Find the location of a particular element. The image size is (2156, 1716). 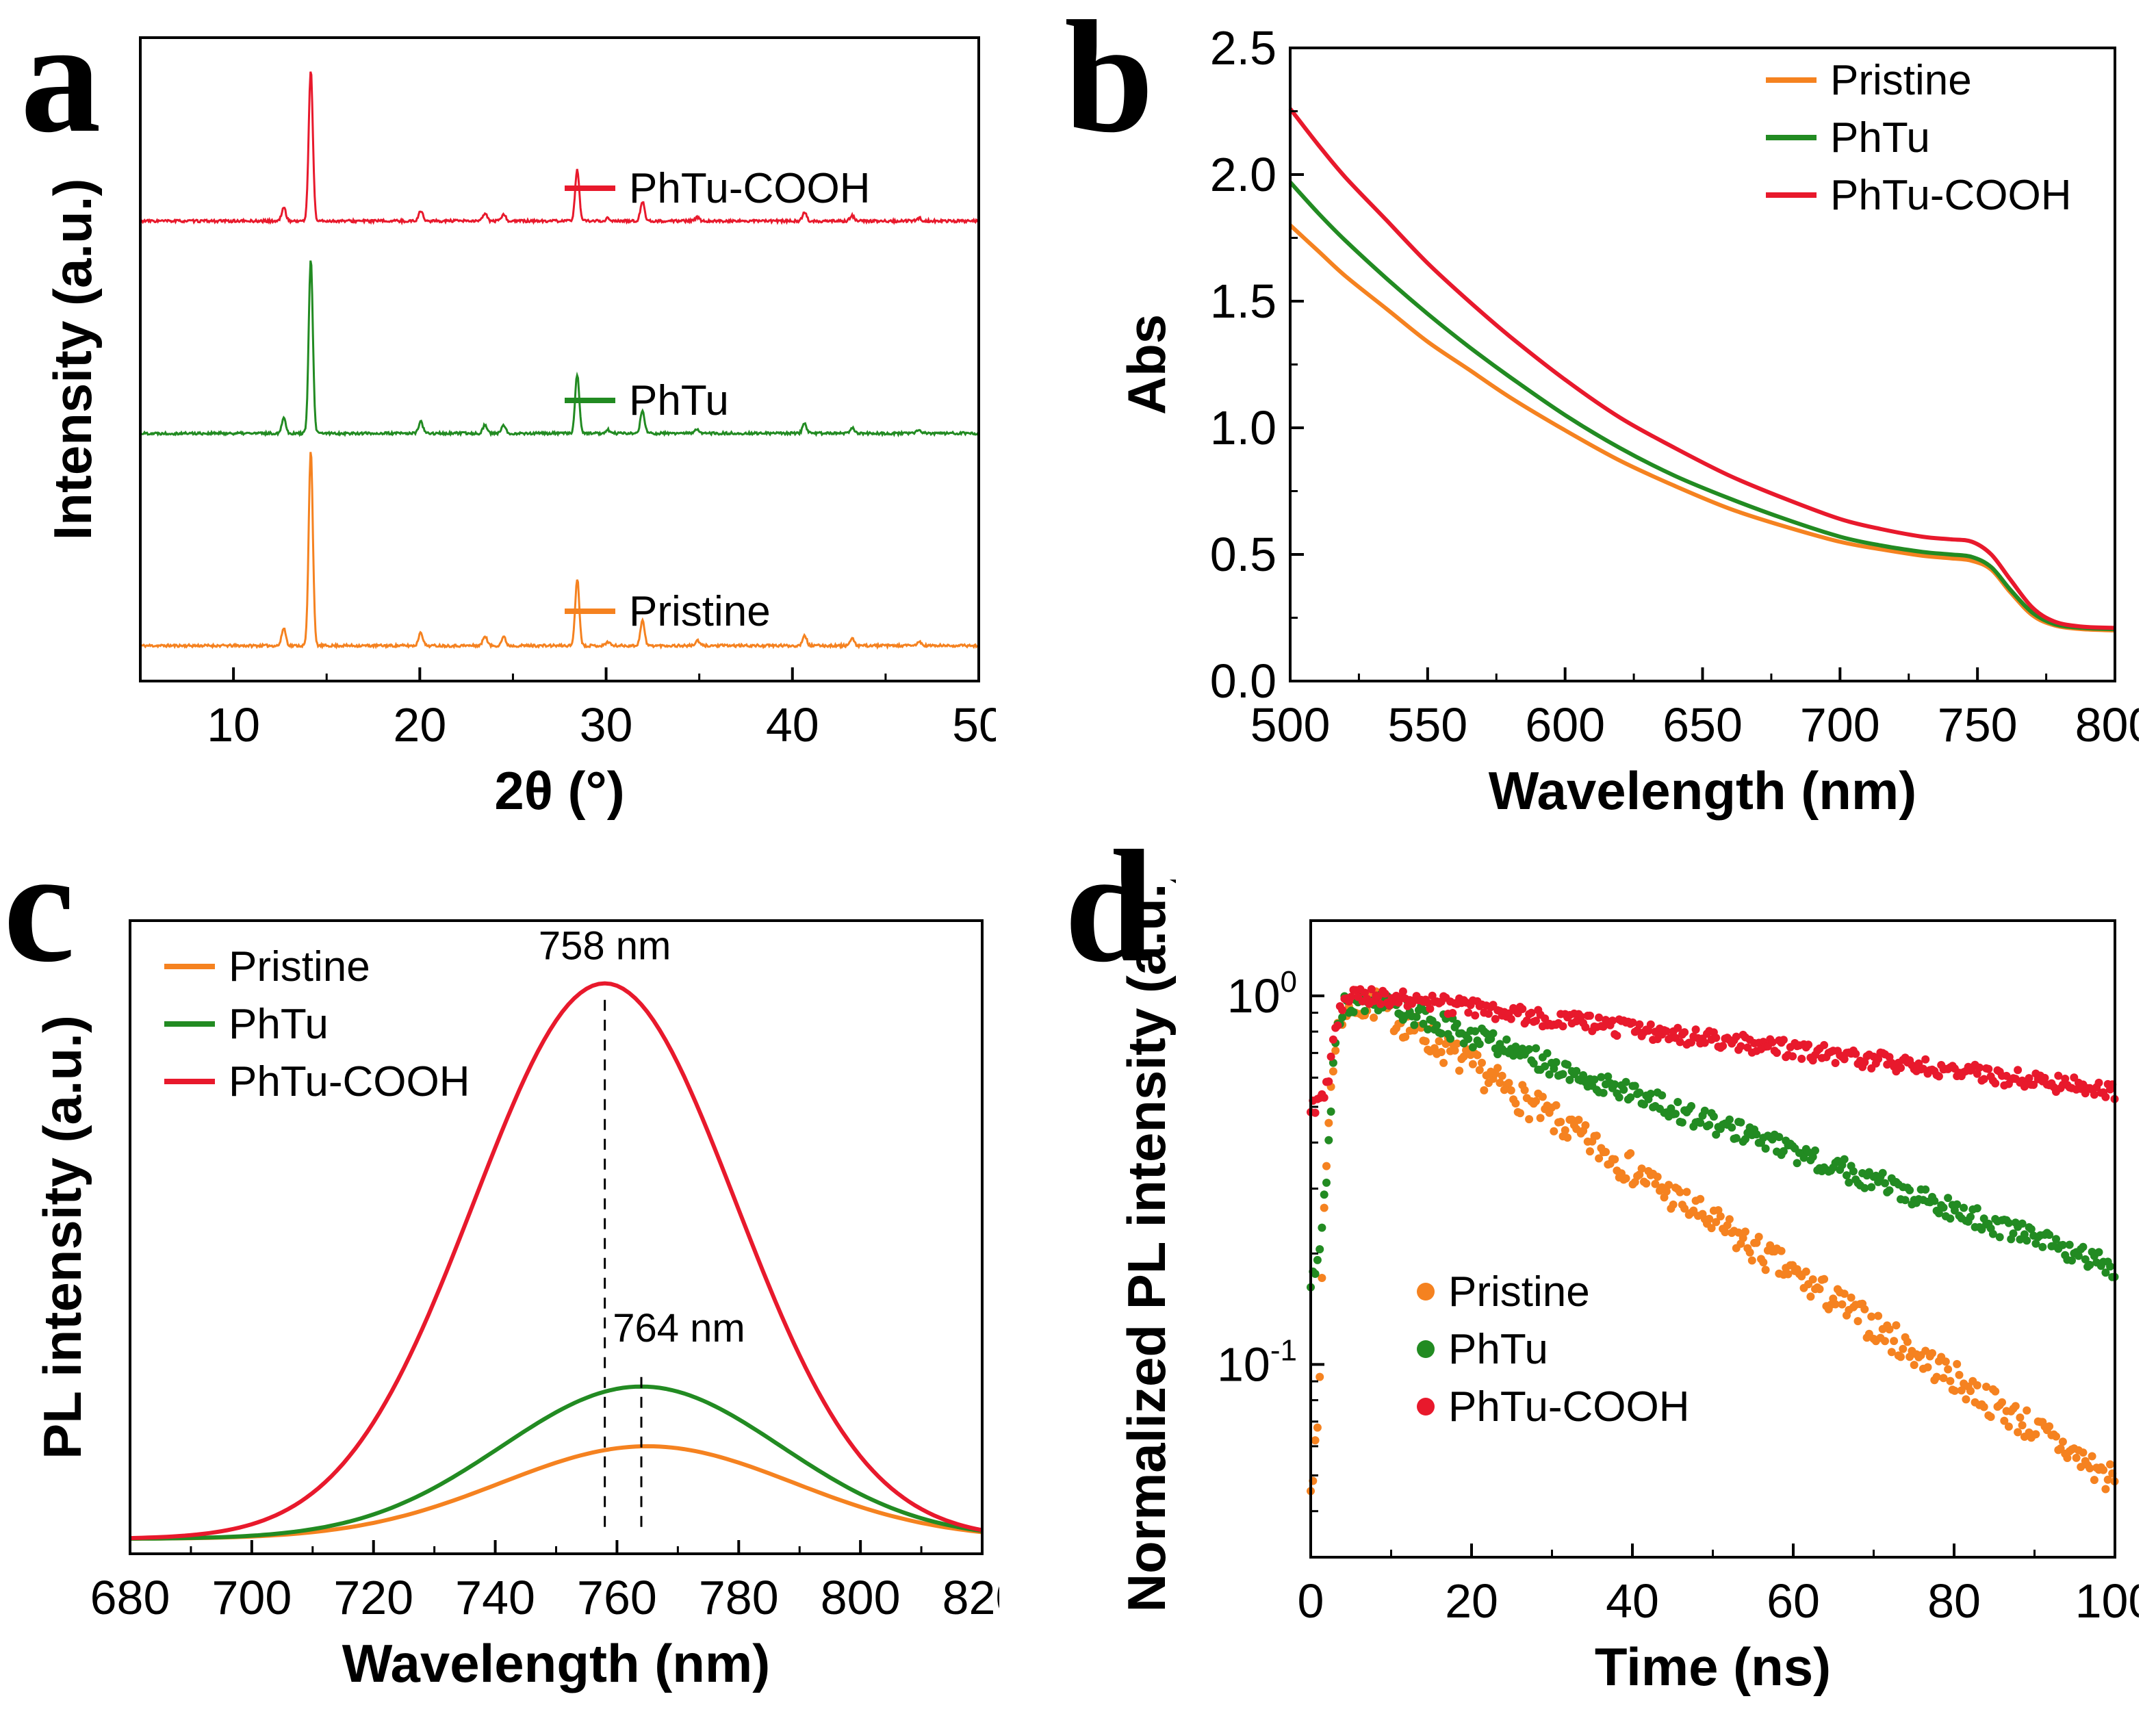

svg-text: 50 is located at coordinates (974, 725).